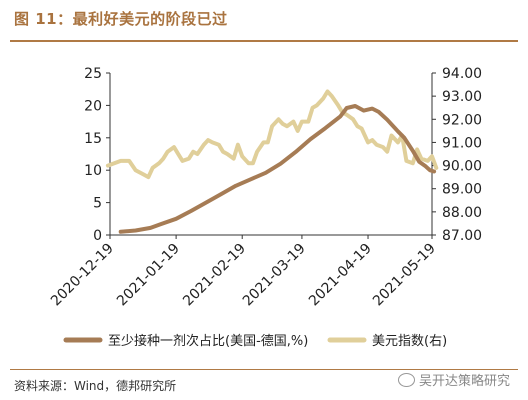  What do you see at coordinates (462, 97) in the screenshot?
I see `right-tick-label: 93.00` at bounding box center [462, 97].